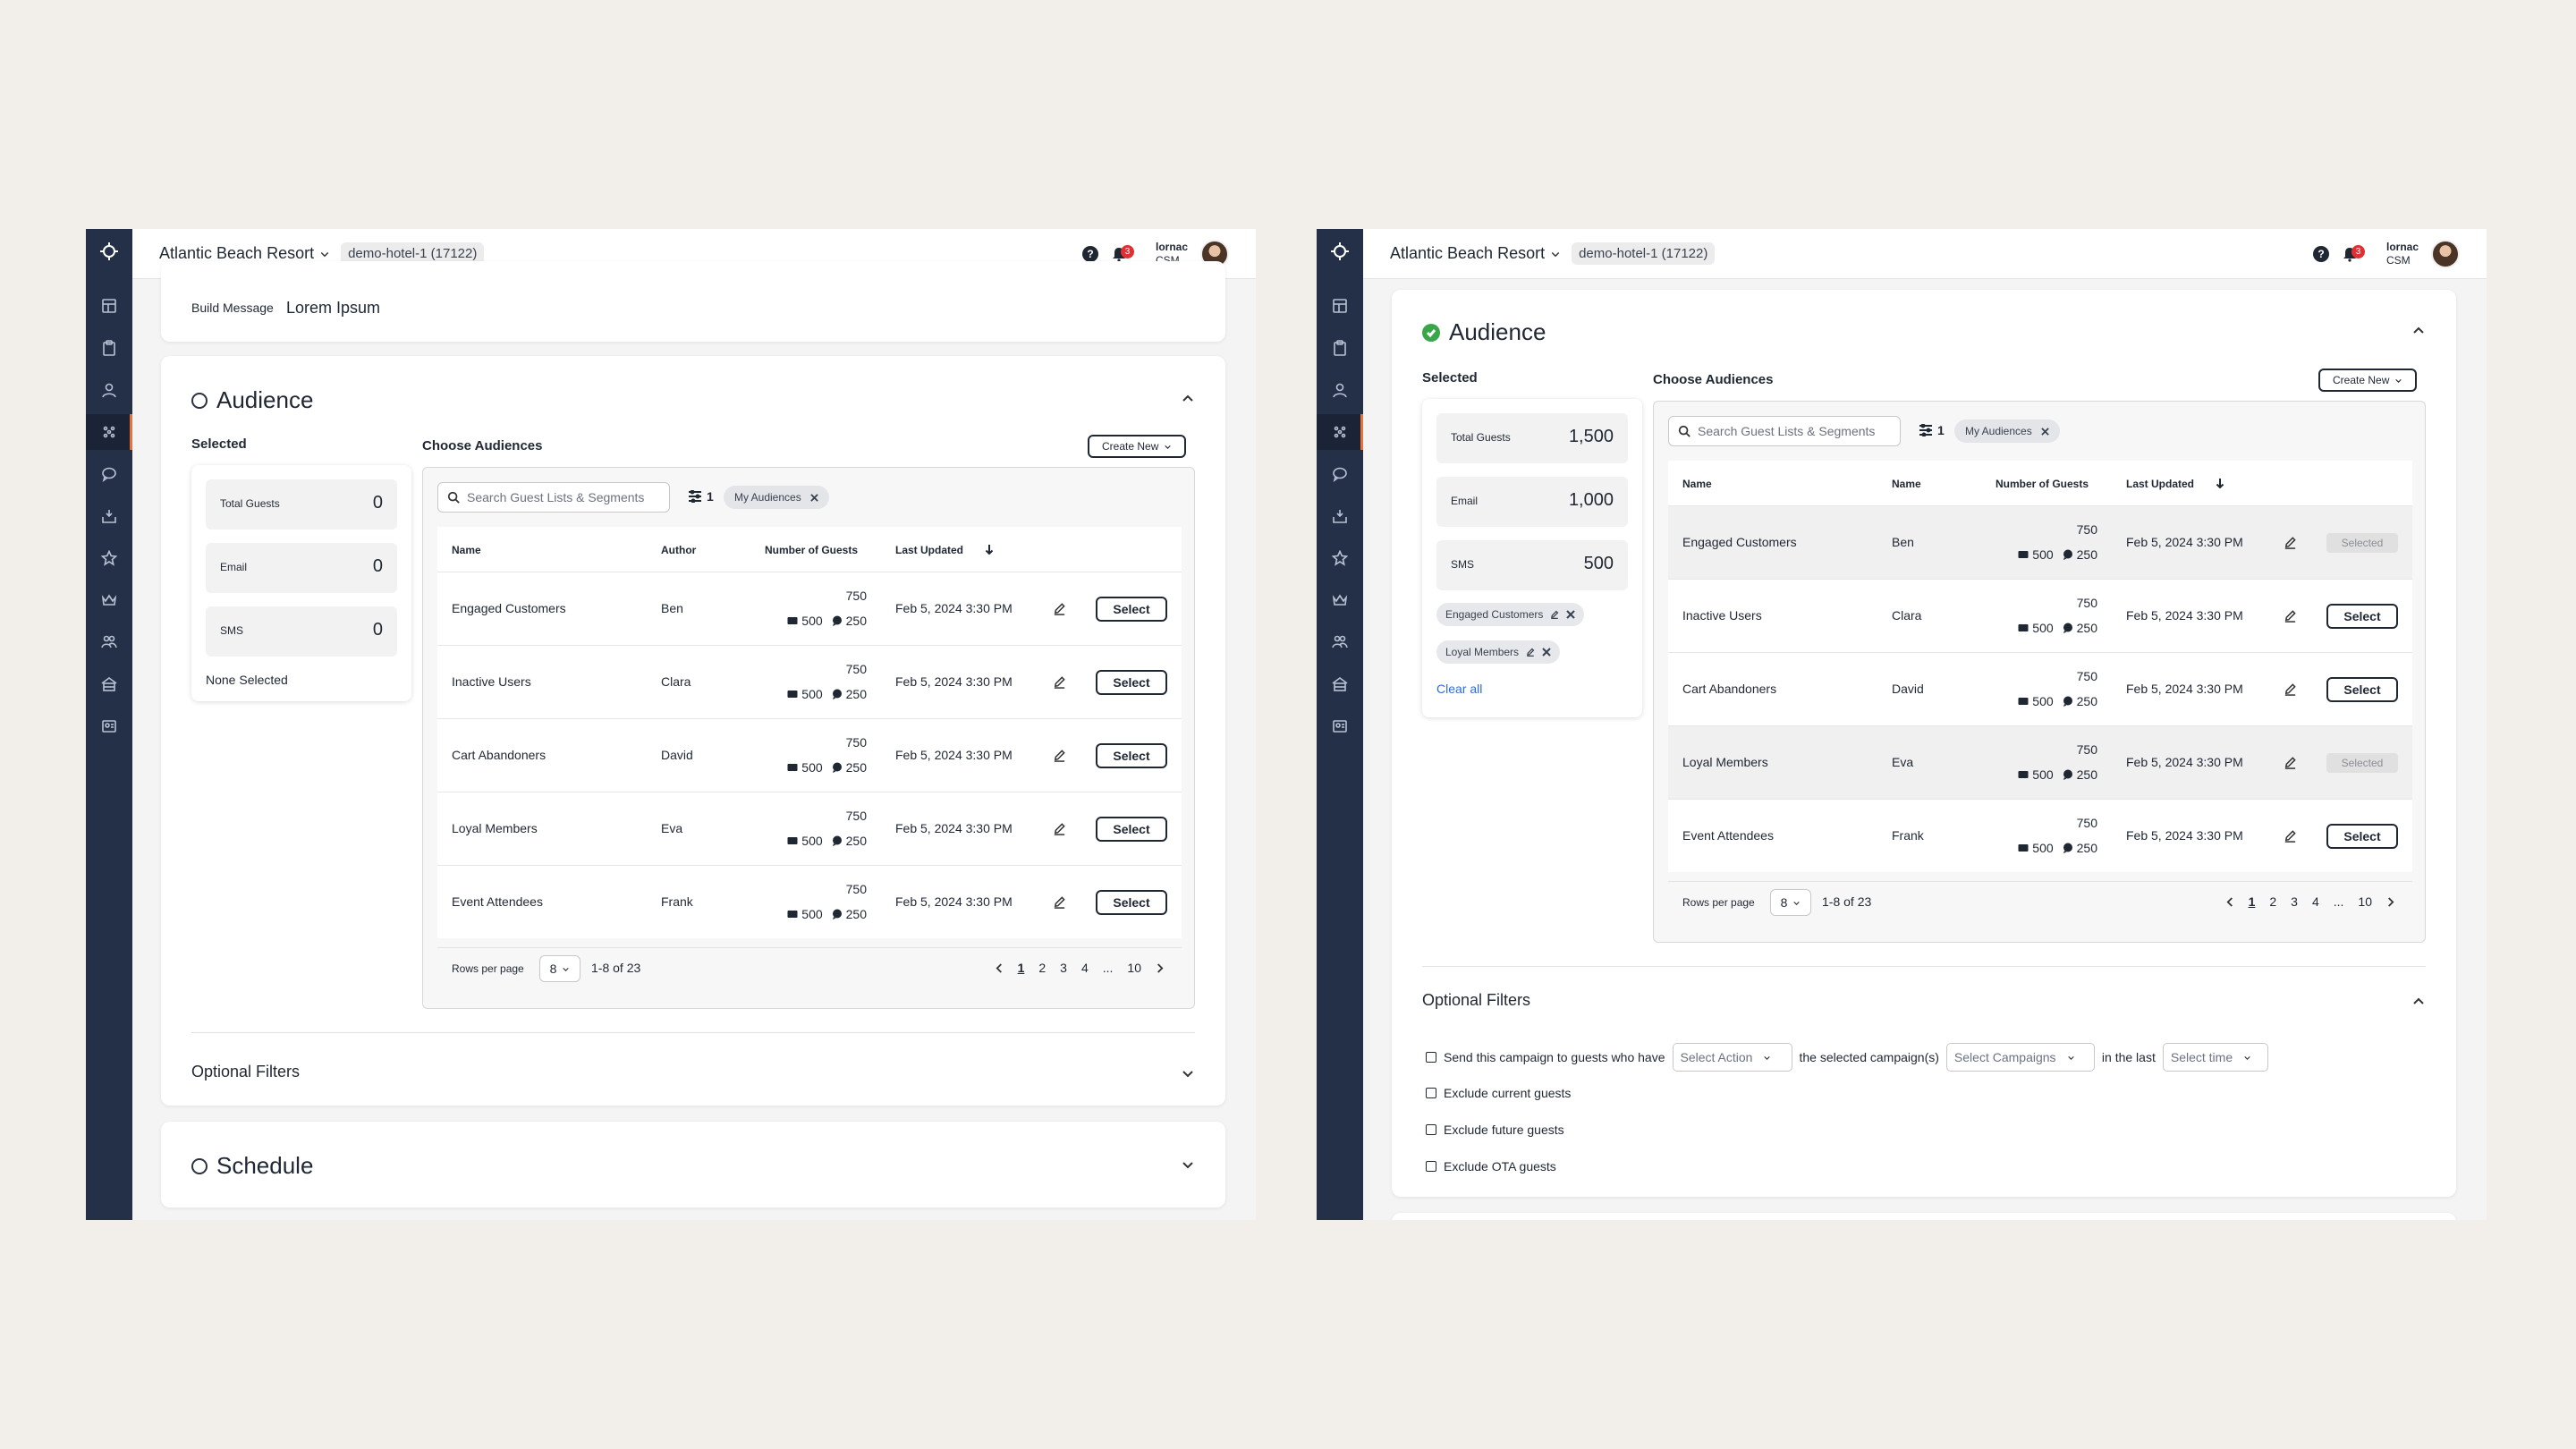  I want to click on expand-filters-icon, so click(1188, 1073).